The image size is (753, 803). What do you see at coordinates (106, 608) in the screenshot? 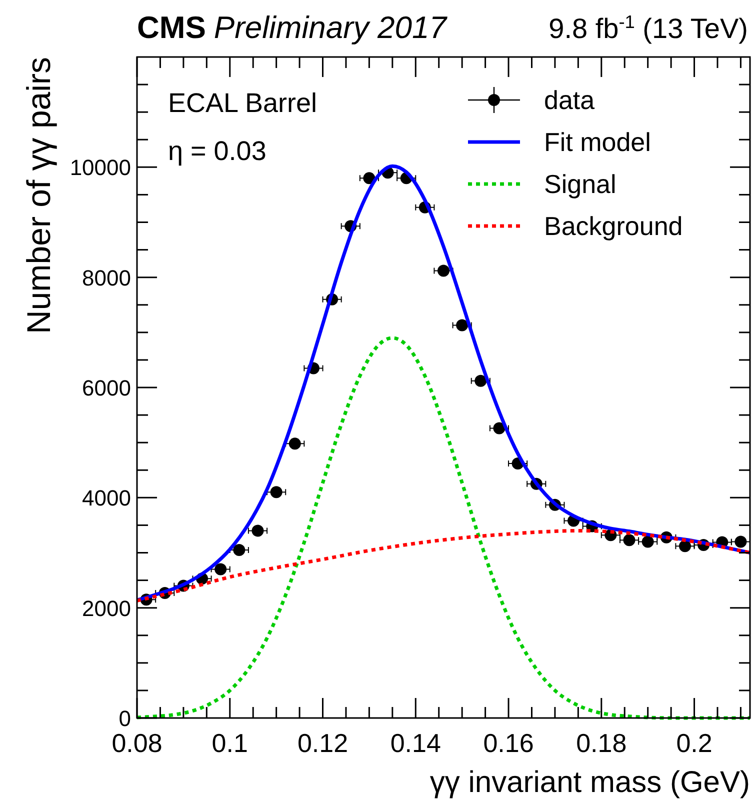
I see `y-tick-label: 2000` at bounding box center [106, 608].